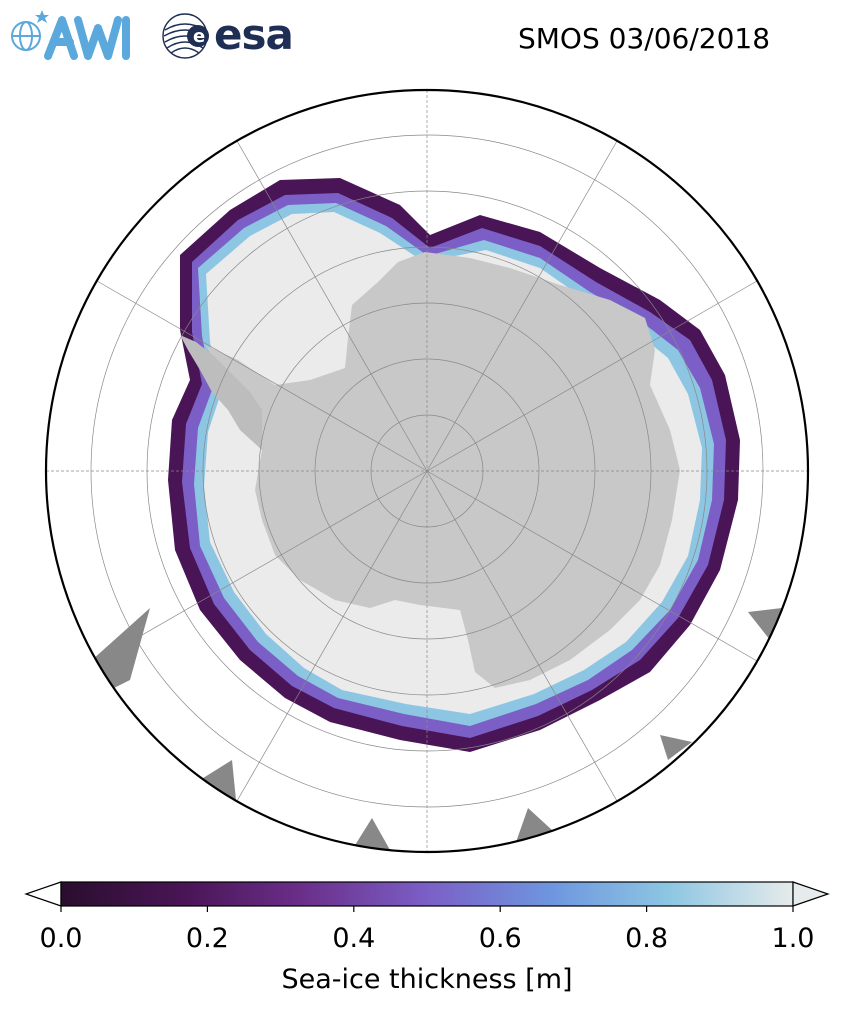 The height and width of the screenshot is (1026, 854). What do you see at coordinates (221, 392) in the screenshot?
I see `antarctic-peninsula` at bounding box center [221, 392].